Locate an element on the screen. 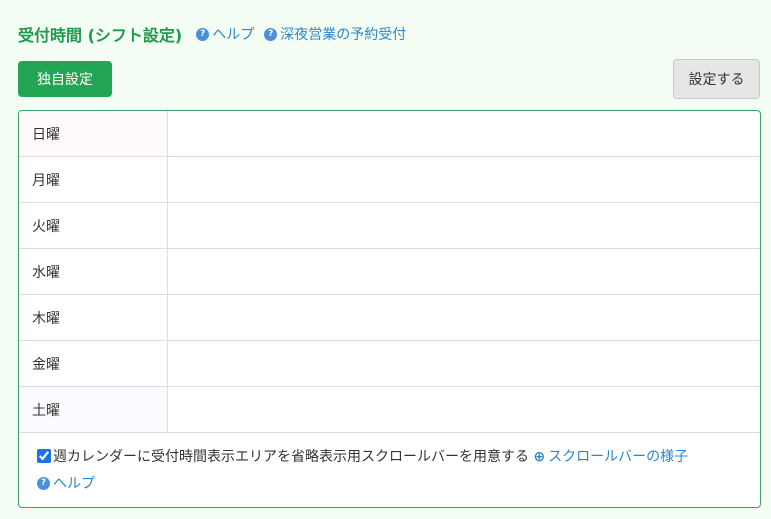 The width and height of the screenshot is (771, 519). page-title: 受付時間 (シフト設定) is located at coordinates (100, 35).